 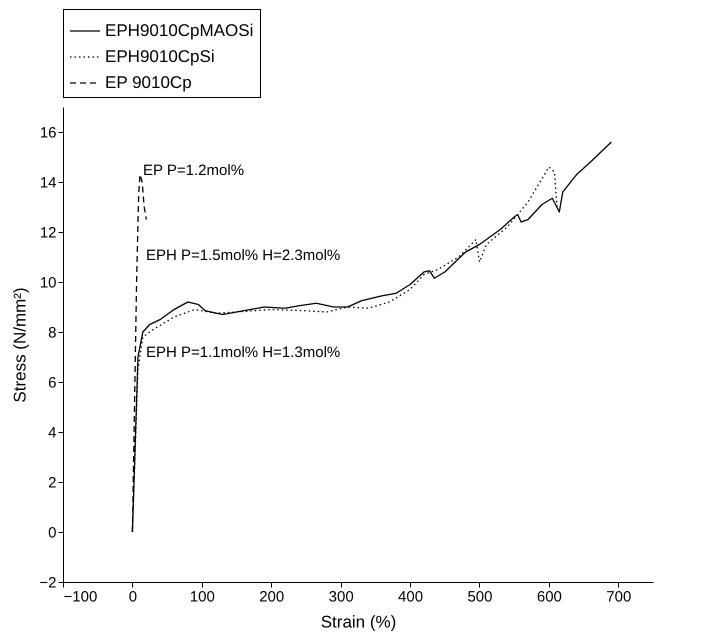 I want to click on legend-label: EPH9010CpMAOSi, so click(x=179, y=30).